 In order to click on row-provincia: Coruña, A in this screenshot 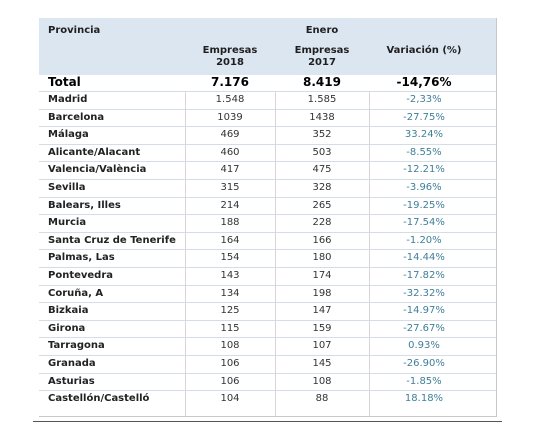, I will do `click(76, 293)`.